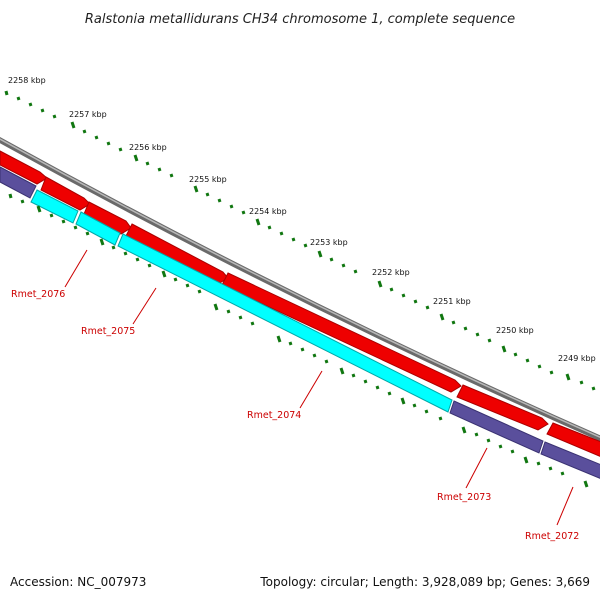  I want to click on gene-label: Rmet_2072, so click(552, 536).